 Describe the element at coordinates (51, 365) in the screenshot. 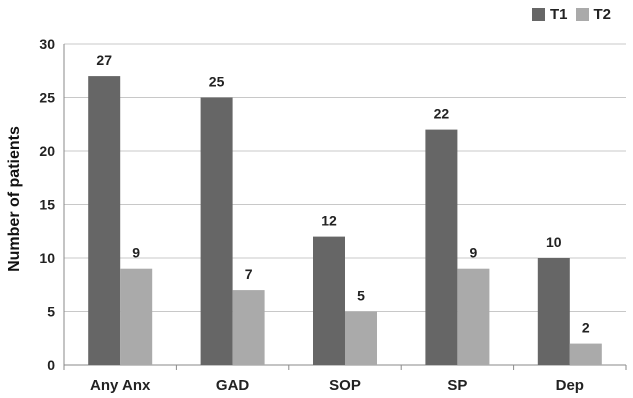

I see `y-tick-label: 0` at that location.